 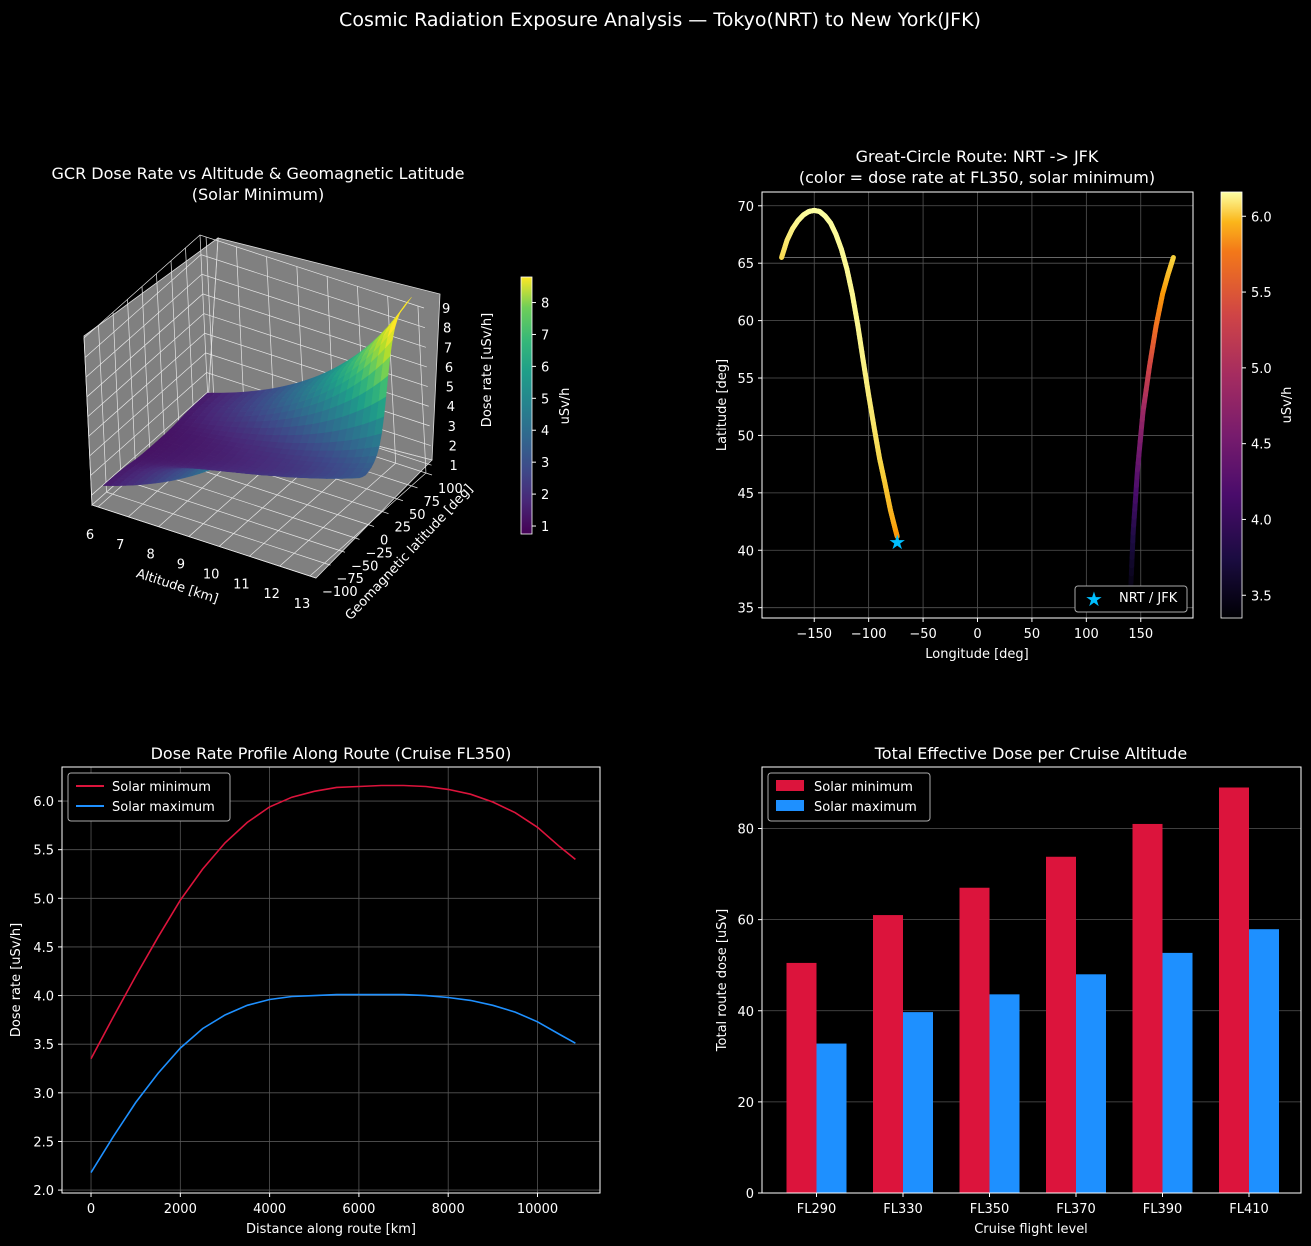 What do you see at coordinates (537, 1209) in the screenshot?
I see `profile-x-tick-label: 10000` at bounding box center [537, 1209].